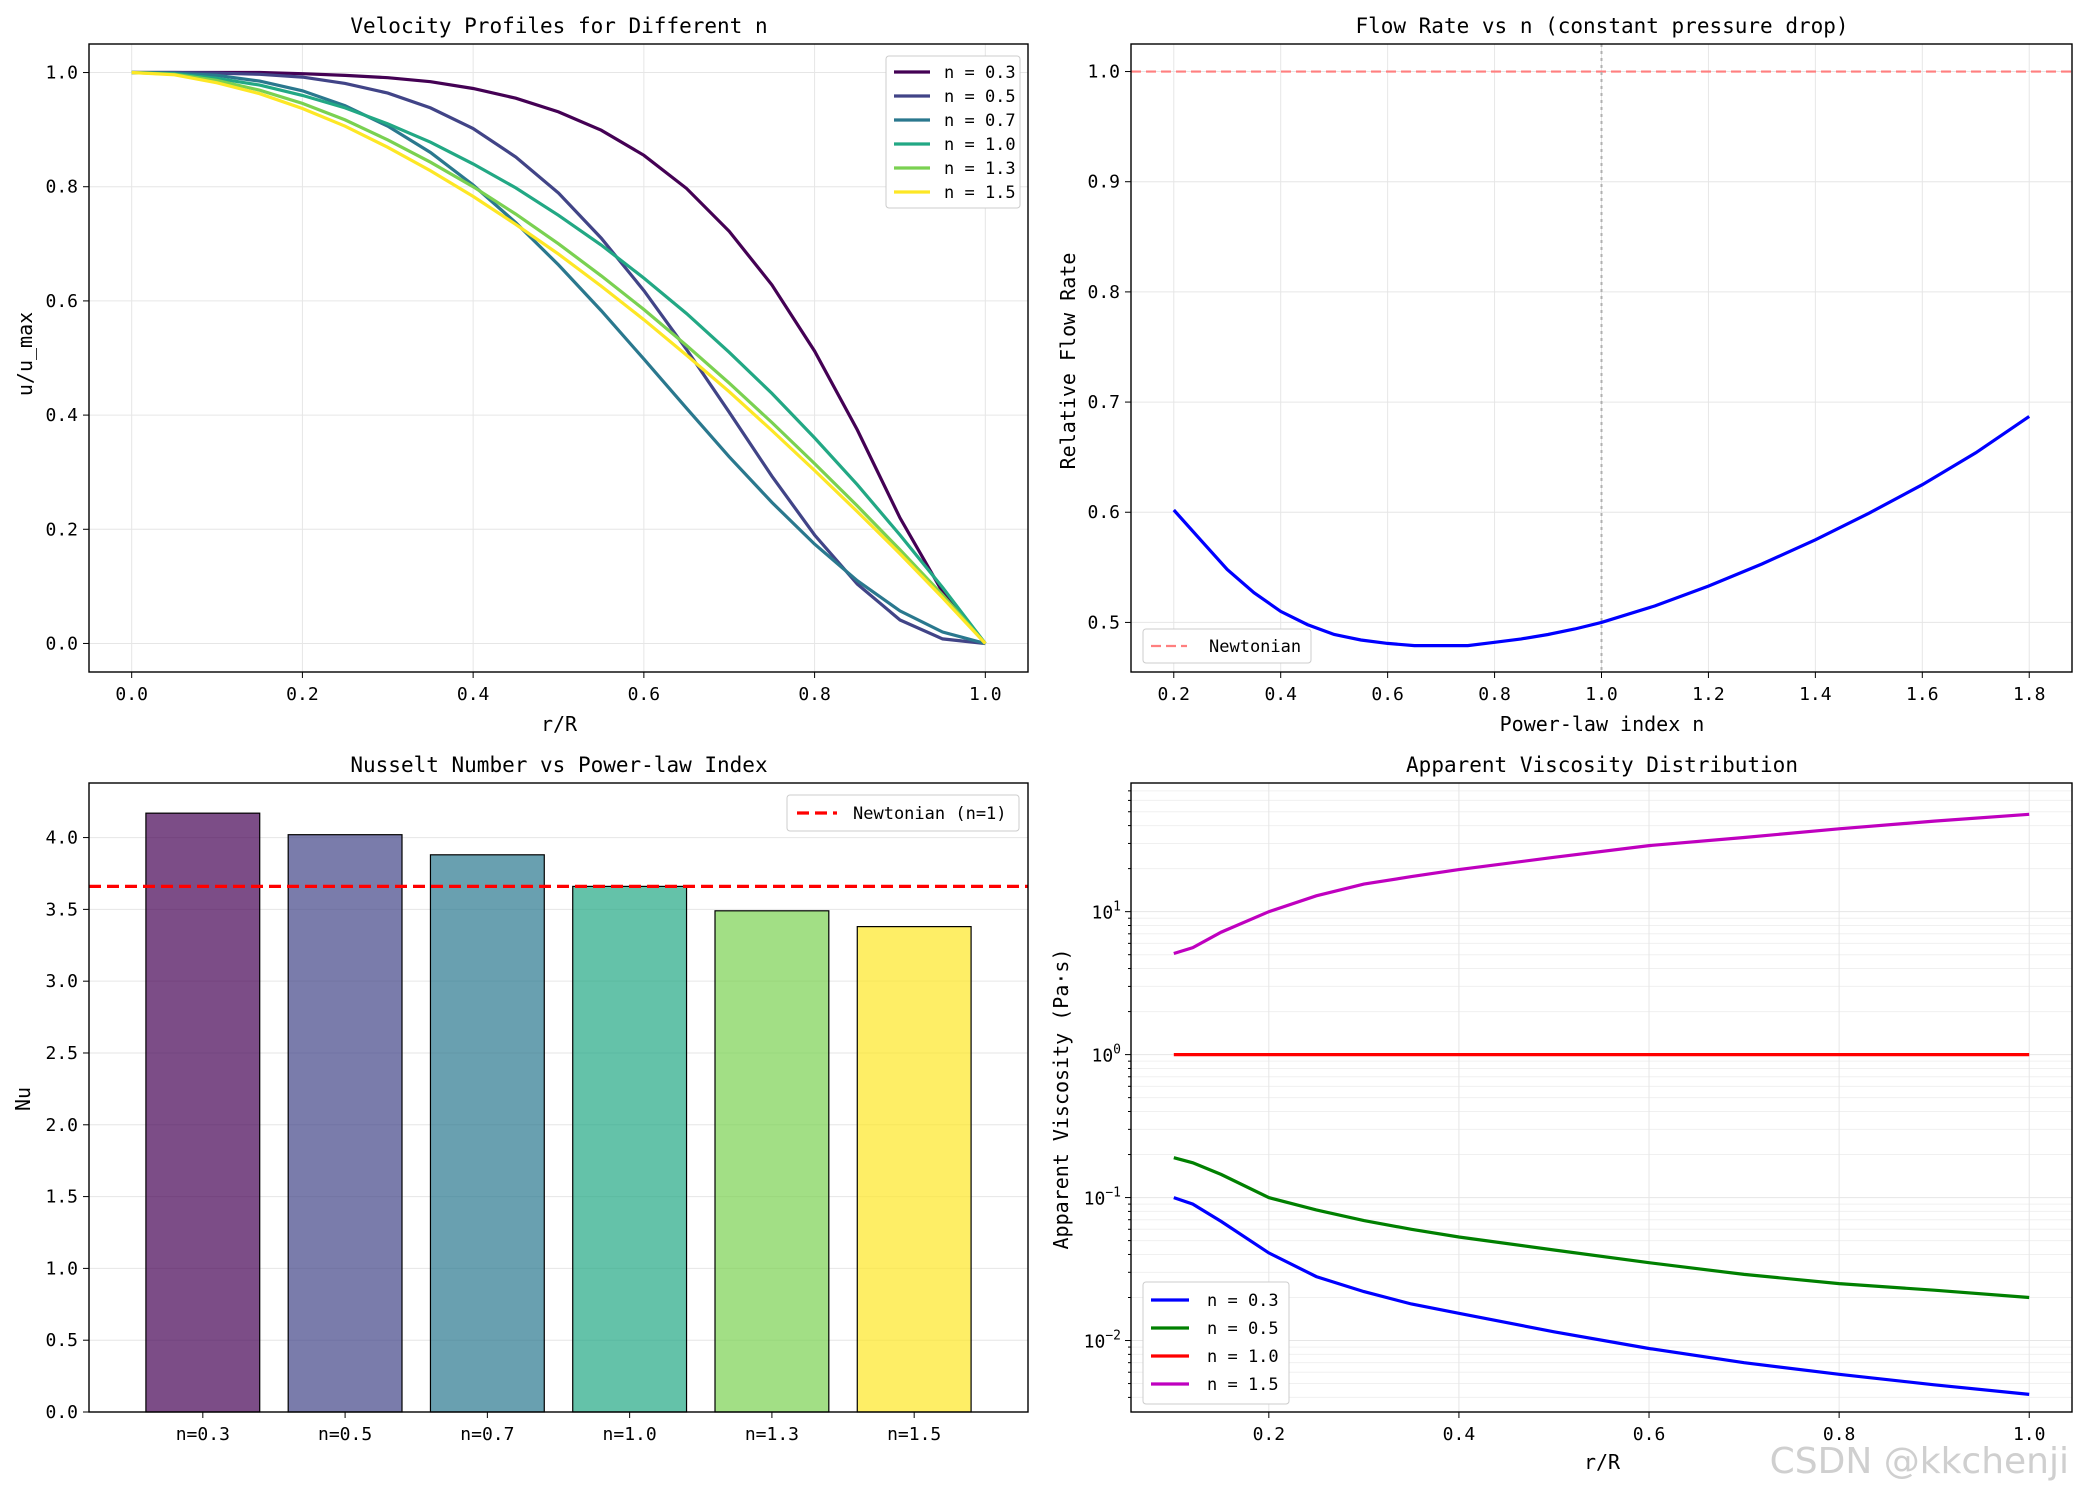 This screenshot has width=2085, height=1486. I want to click on nusselt-ylabel: Nu, so click(23, 1099).